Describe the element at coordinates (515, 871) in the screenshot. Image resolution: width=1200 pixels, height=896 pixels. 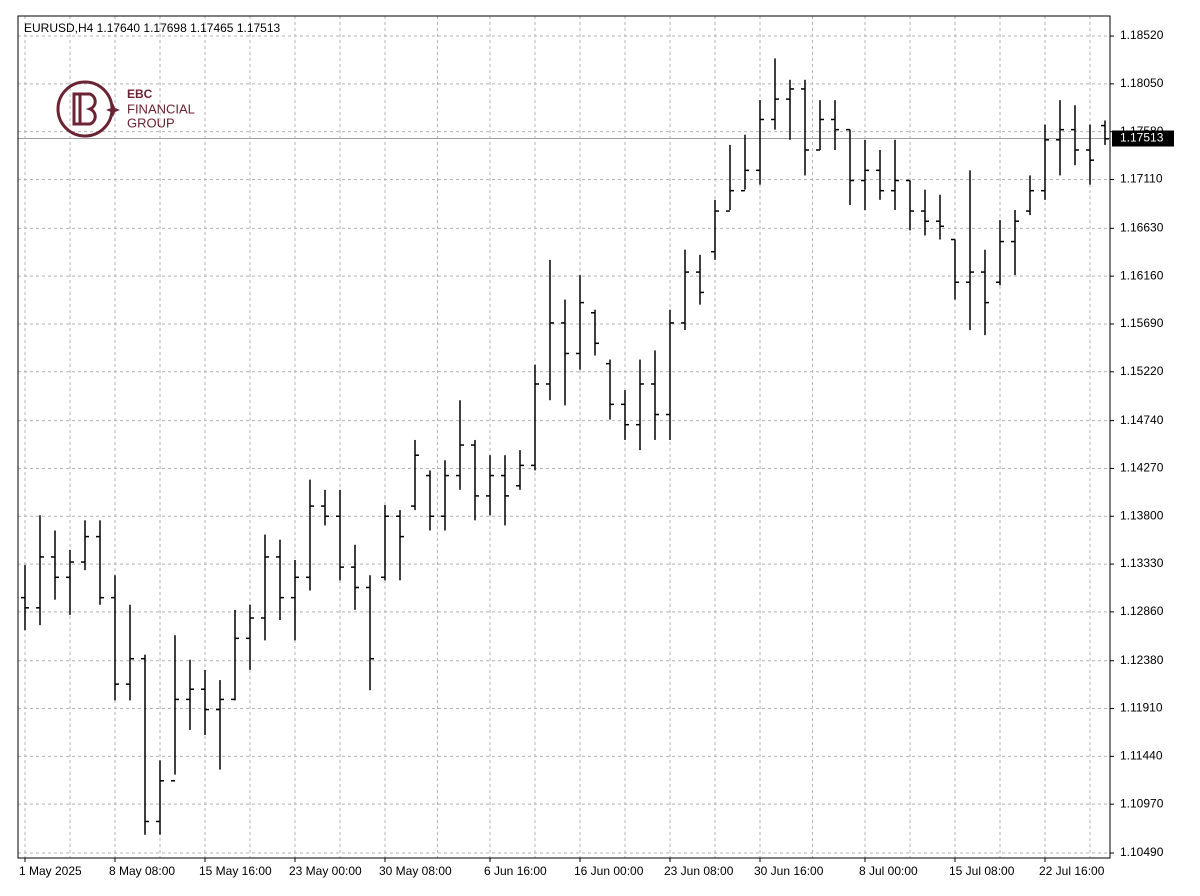
I see `x-tick-label: 6 Jun 16:00` at that location.